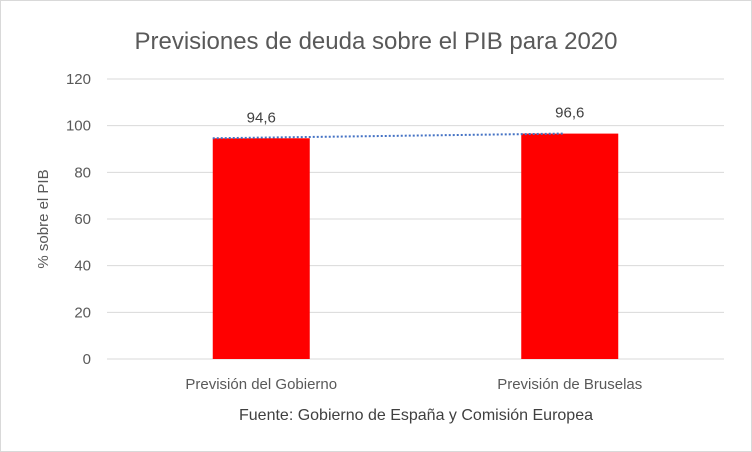 This screenshot has width=752, height=452. Describe the element at coordinates (82, 219) in the screenshot. I see `y-tick-label: 60` at that location.